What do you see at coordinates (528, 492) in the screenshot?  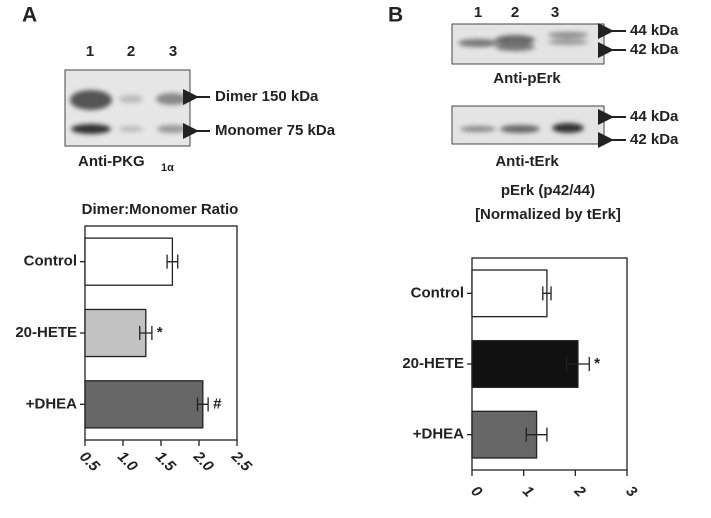 I see `x-tick-label: 1` at bounding box center [528, 492].